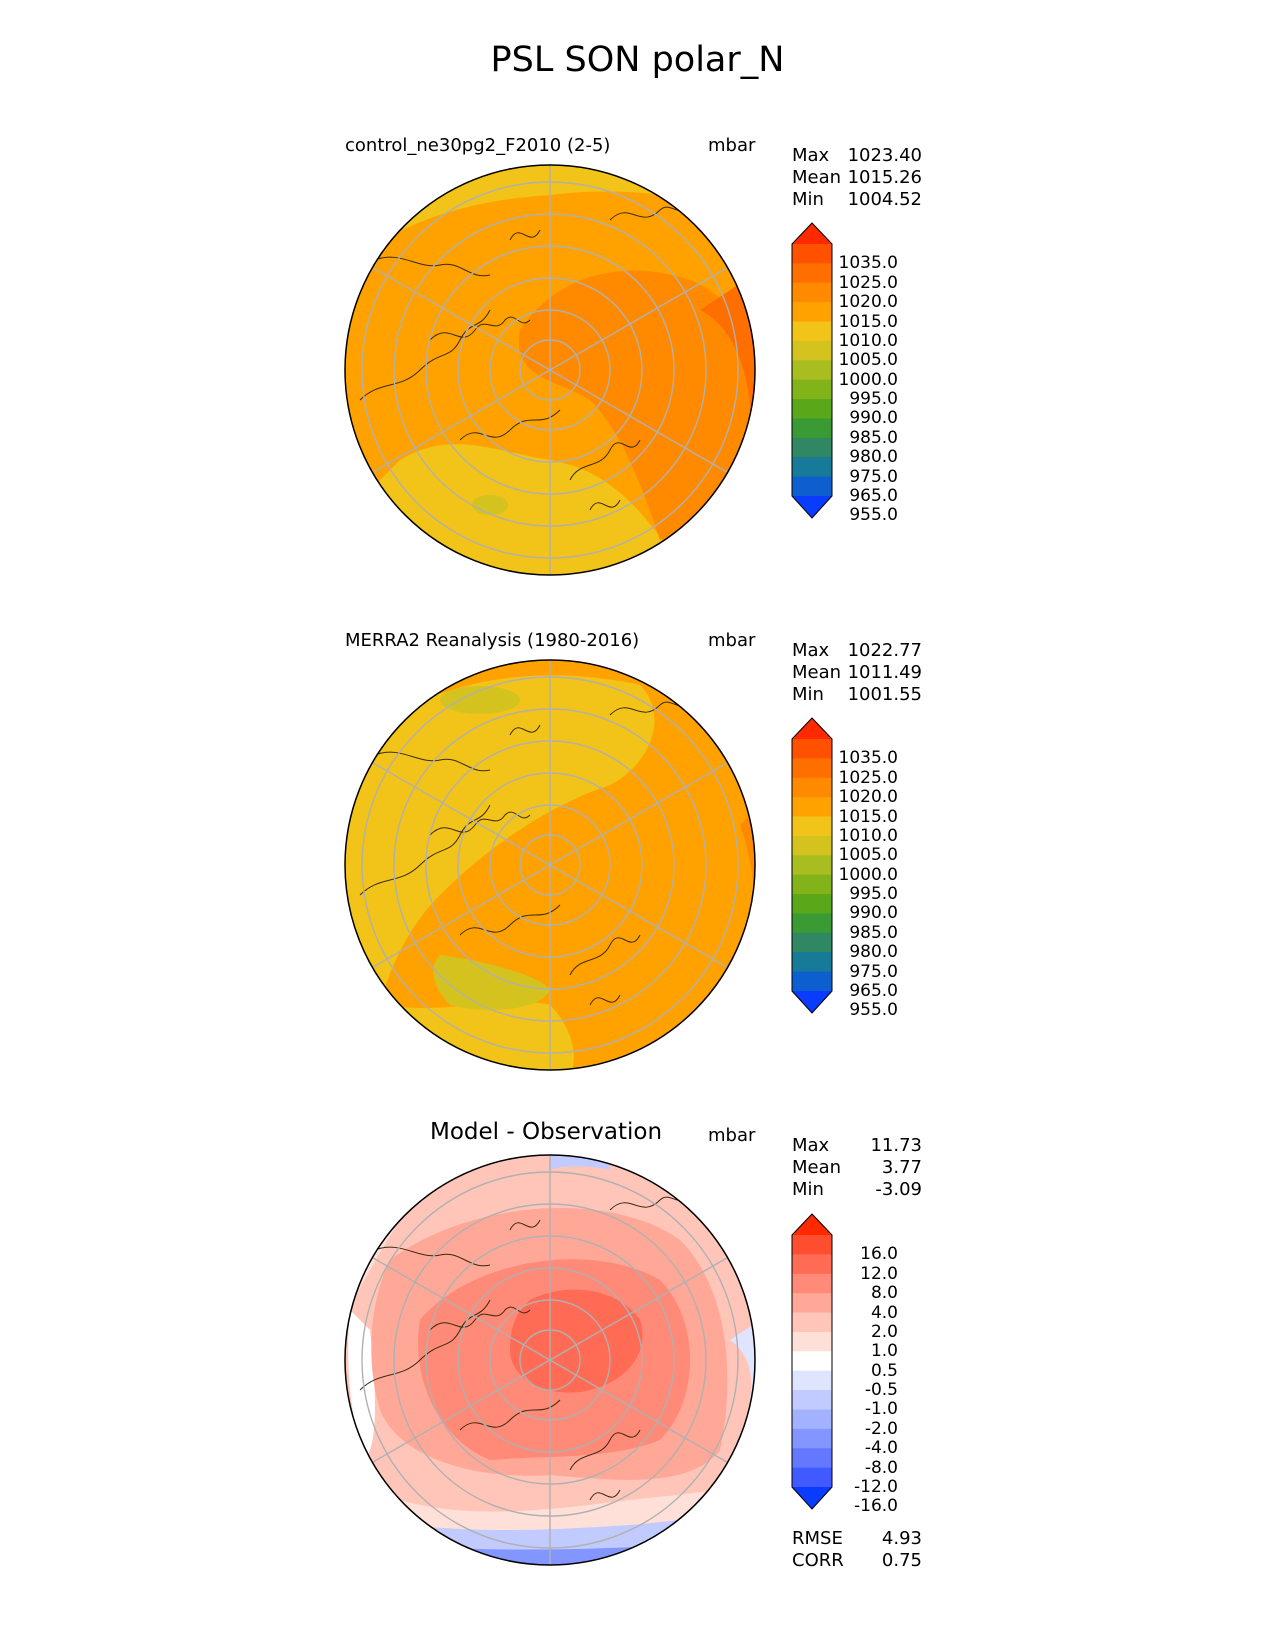  What do you see at coordinates (901, 1560) in the screenshot?
I see `corr-value: 0.75` at bounding box center [901, 1560].